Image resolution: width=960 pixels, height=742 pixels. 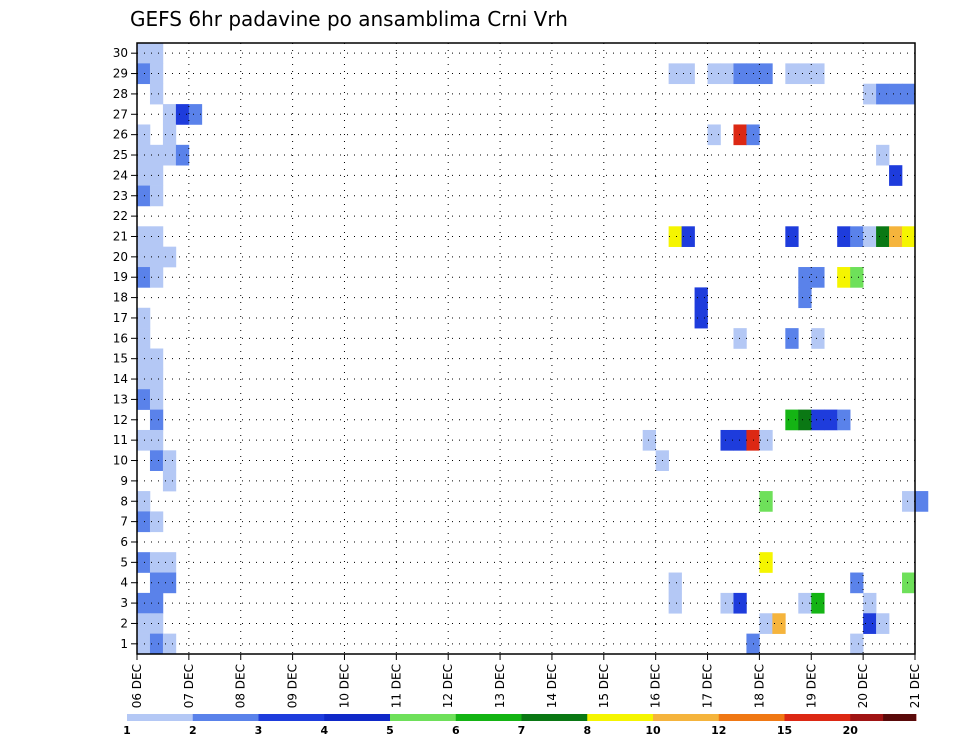 What do you see at coordinates (120, 440) in the screenshot?
I see `y-tick-label: 11` at bounding box center [120, 440].